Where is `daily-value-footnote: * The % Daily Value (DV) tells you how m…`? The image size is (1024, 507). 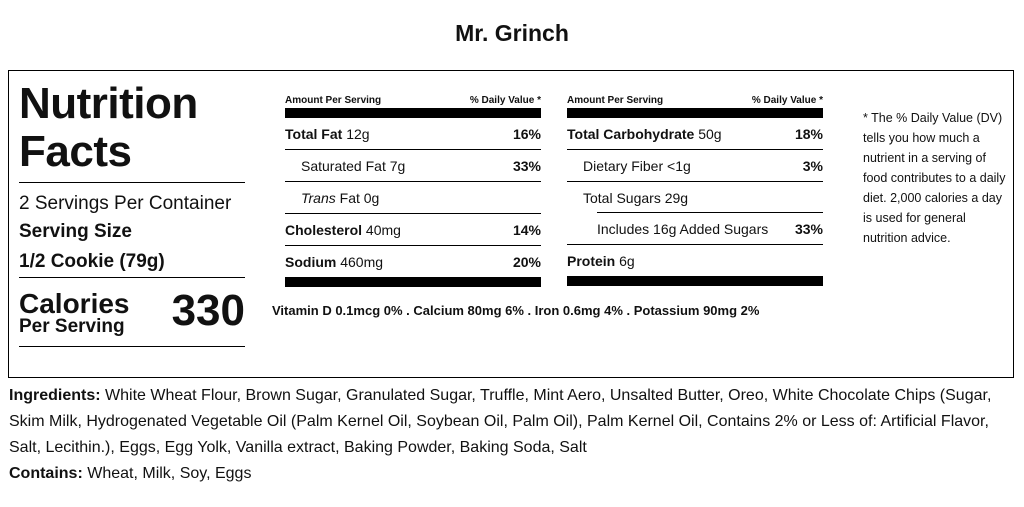
daily-value-footnote: * The % Daily Value (DV) tells you how m… is located at coordinates (934, 178).